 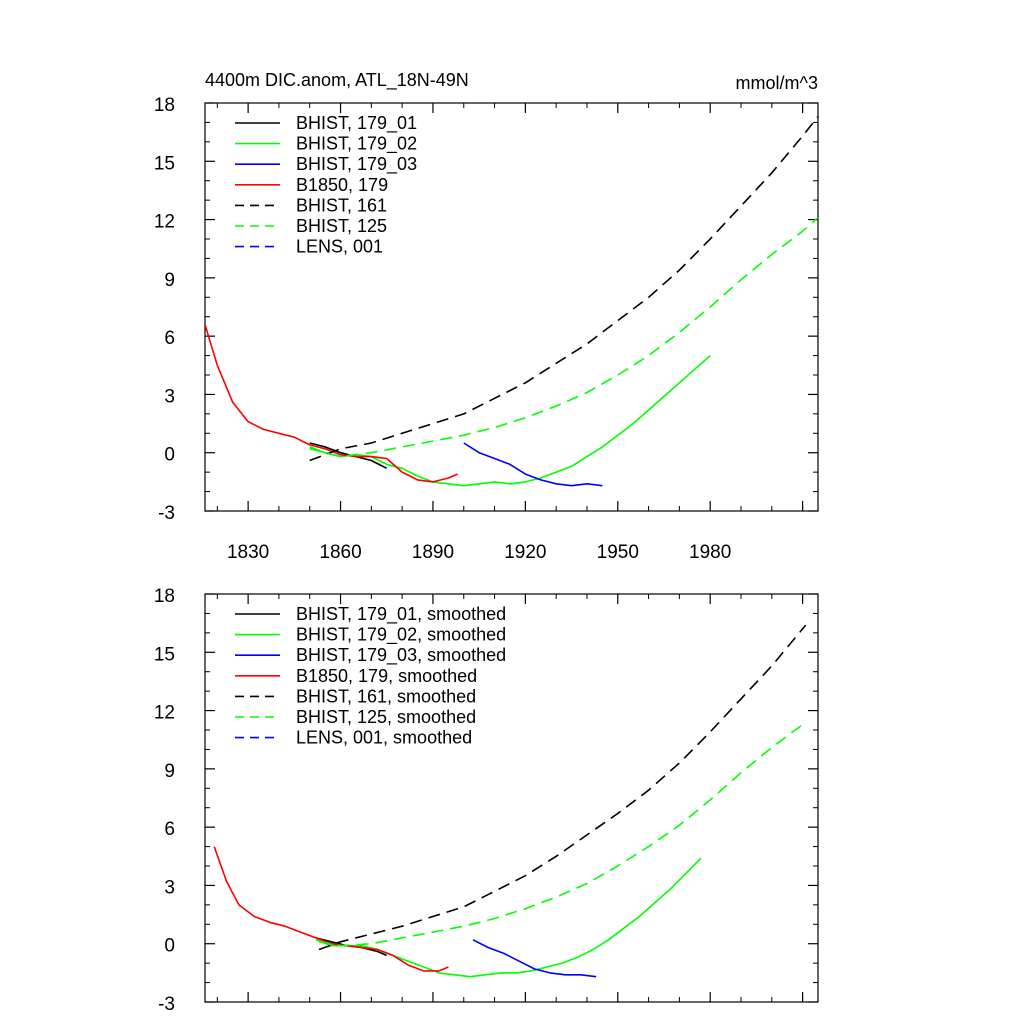 I want to click on chart-units: mmol/m^3, so click(x=777, y=83).